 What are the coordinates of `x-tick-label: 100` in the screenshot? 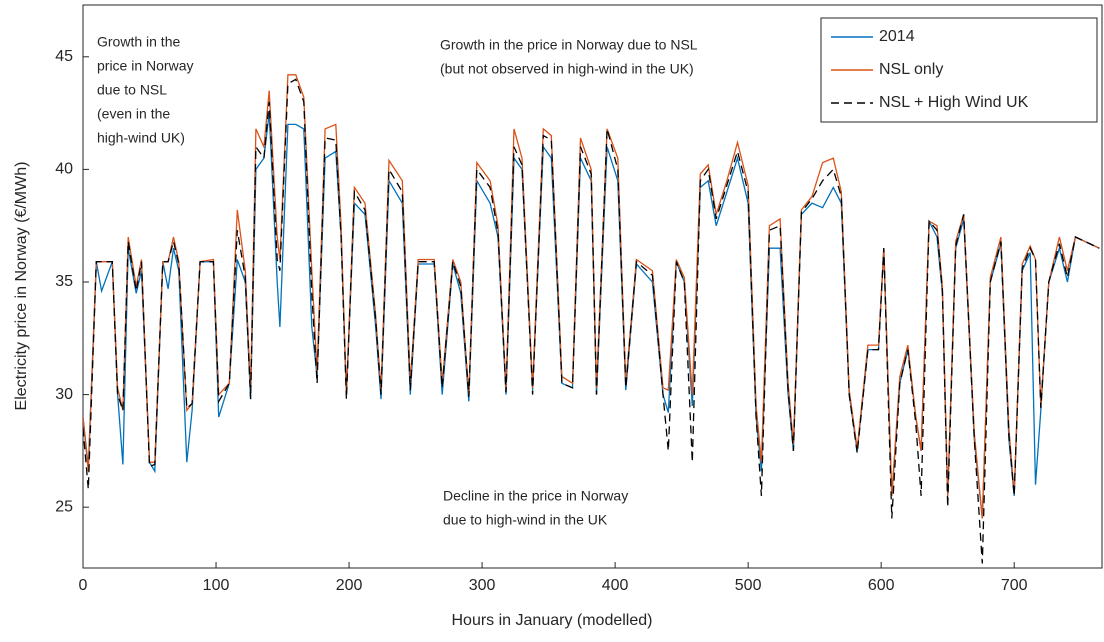 It's located at (216, 585).